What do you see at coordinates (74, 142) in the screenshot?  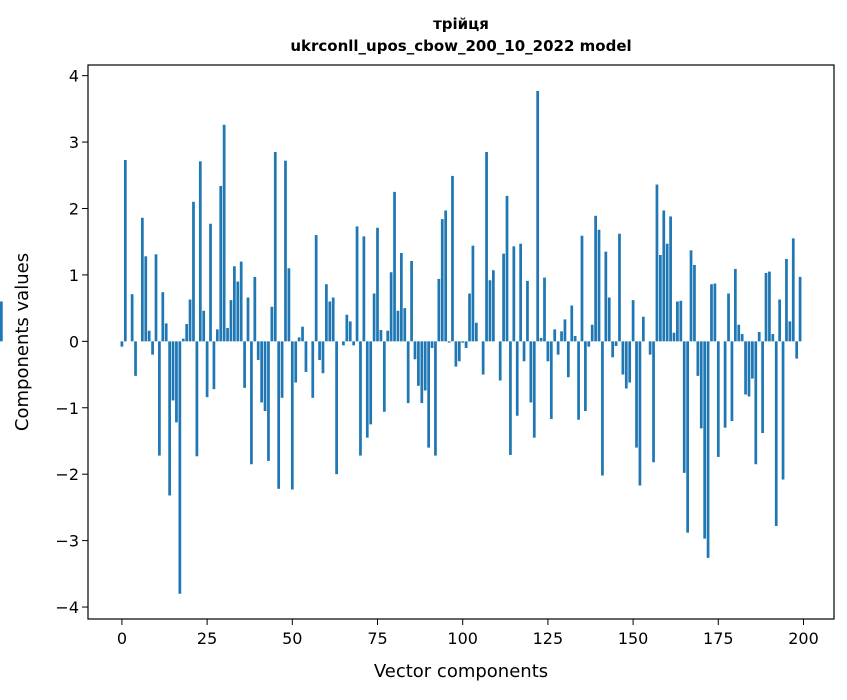 I see `y-tick-label: 3` at bounding box center [74, 142].